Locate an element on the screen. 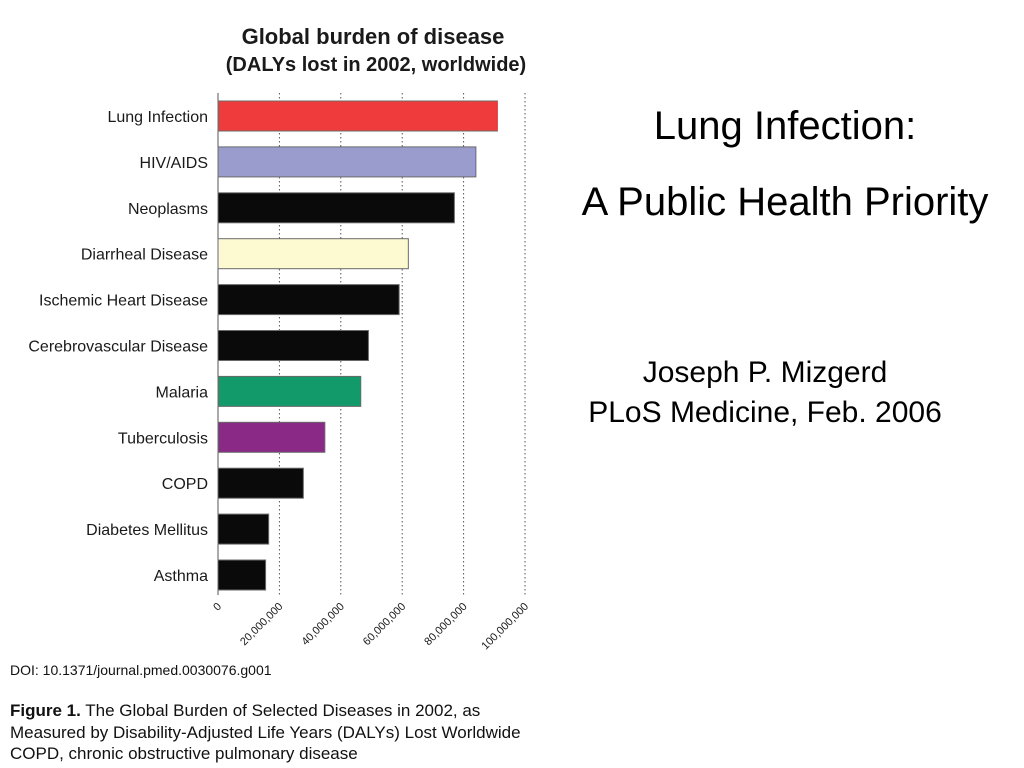  category-label: Diabetes Mellitus is located at coordinates (147, 530).